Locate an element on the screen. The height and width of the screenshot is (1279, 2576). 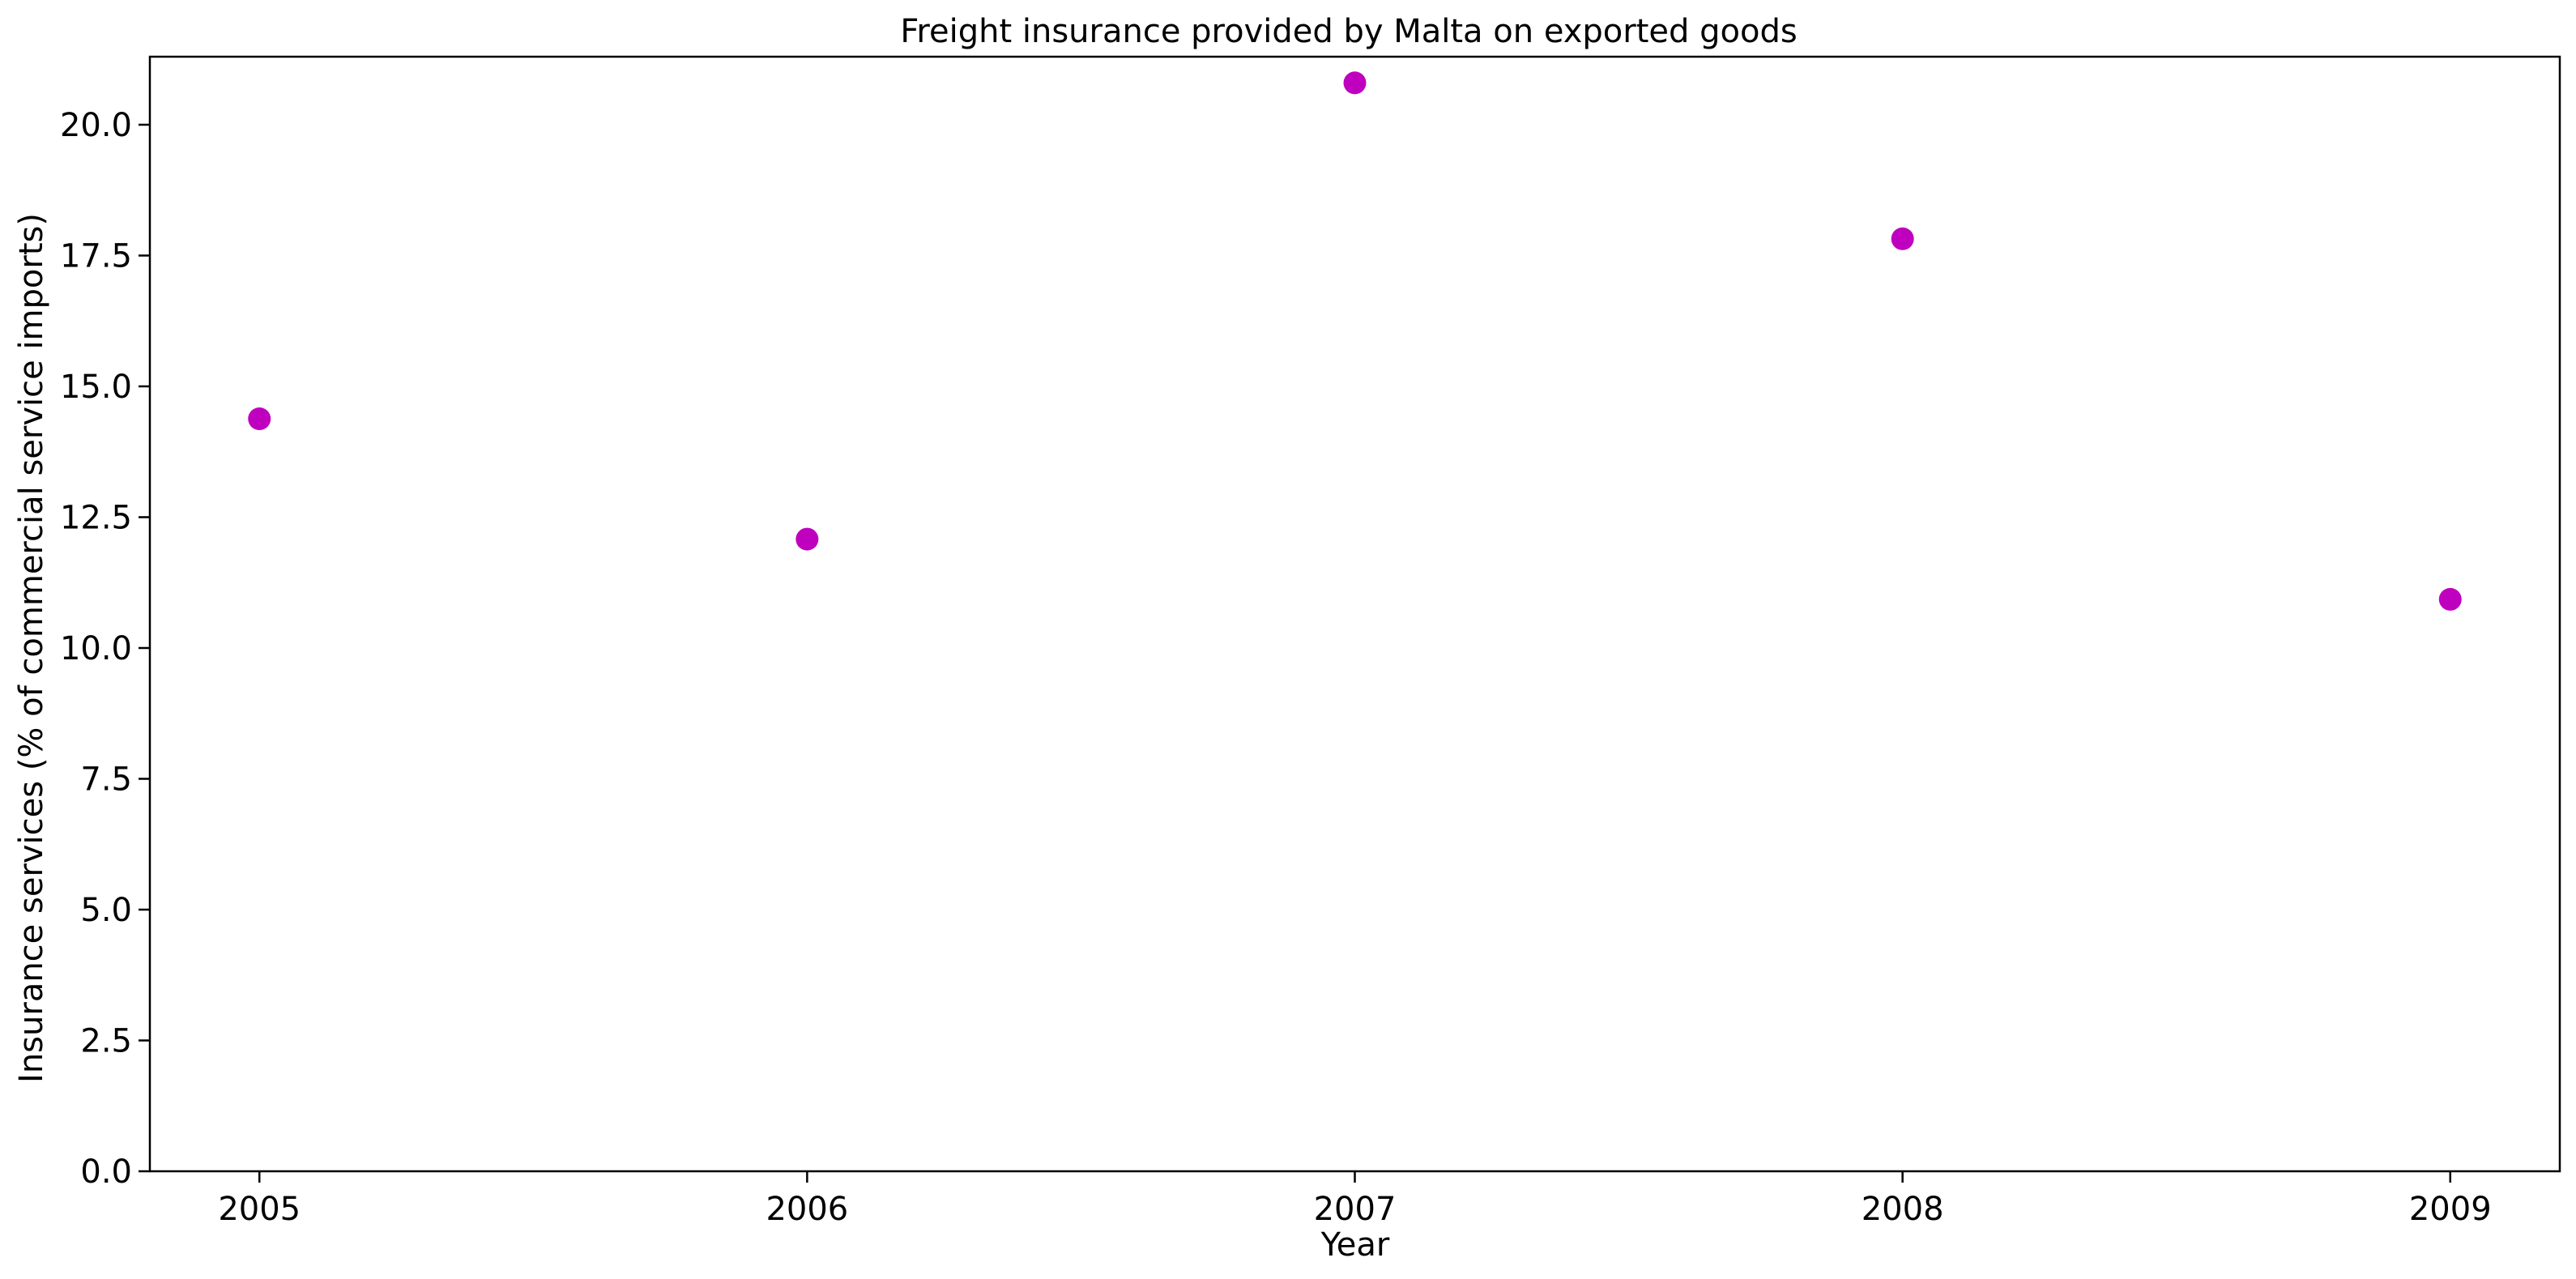
x-tick-label: 2008 is located at coordinates (1903, 1209).